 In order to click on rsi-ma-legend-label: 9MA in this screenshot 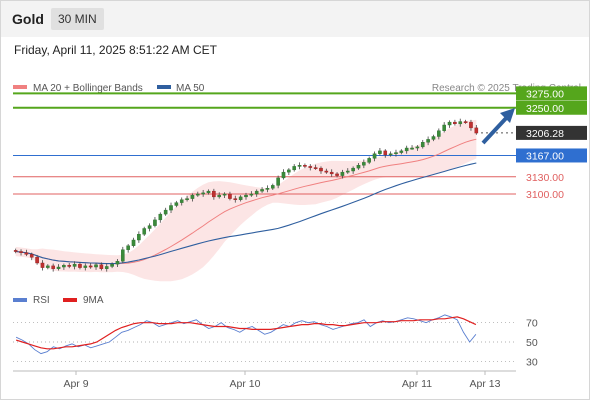, I will do `click(93, 300)`.